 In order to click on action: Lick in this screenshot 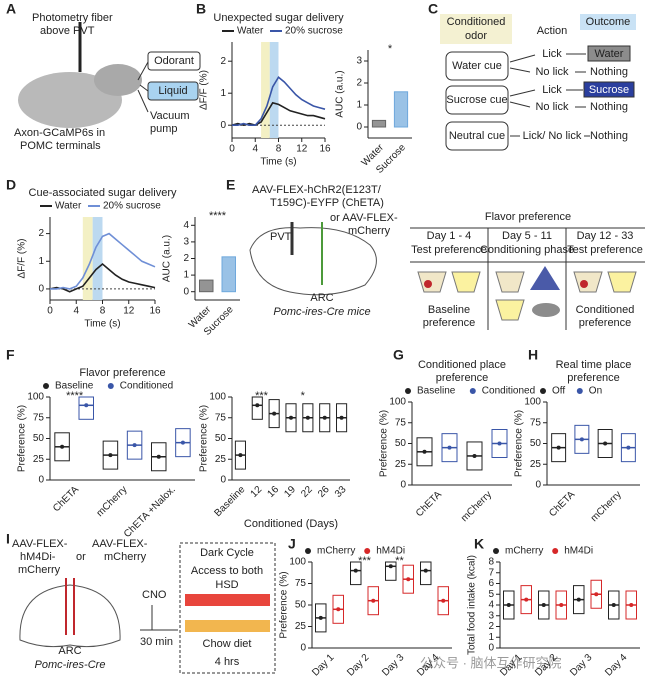, I will do `click(552, 54)`.